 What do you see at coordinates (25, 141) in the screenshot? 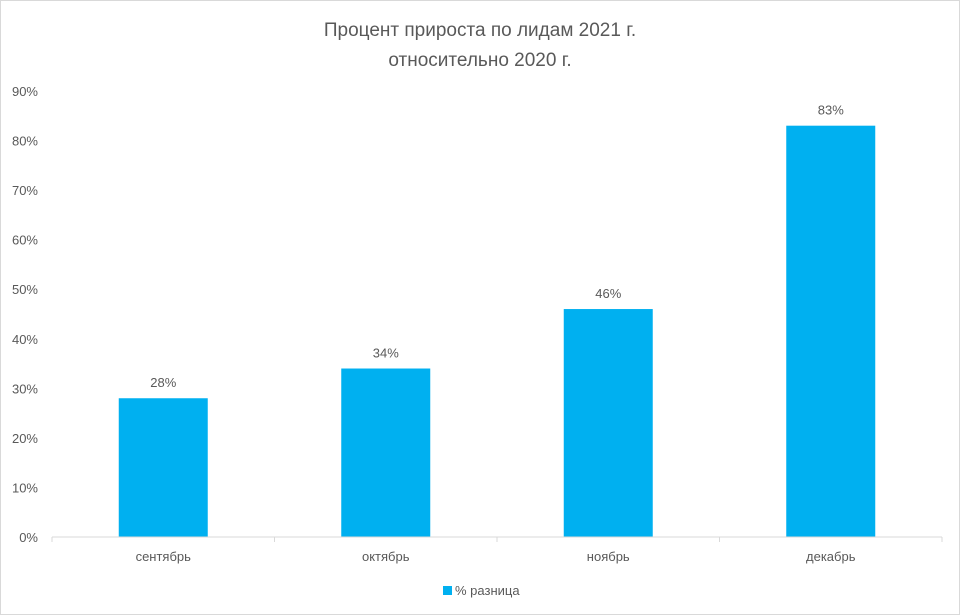
I see `y-tick-label: 80%` at bounding box center [25, 141].